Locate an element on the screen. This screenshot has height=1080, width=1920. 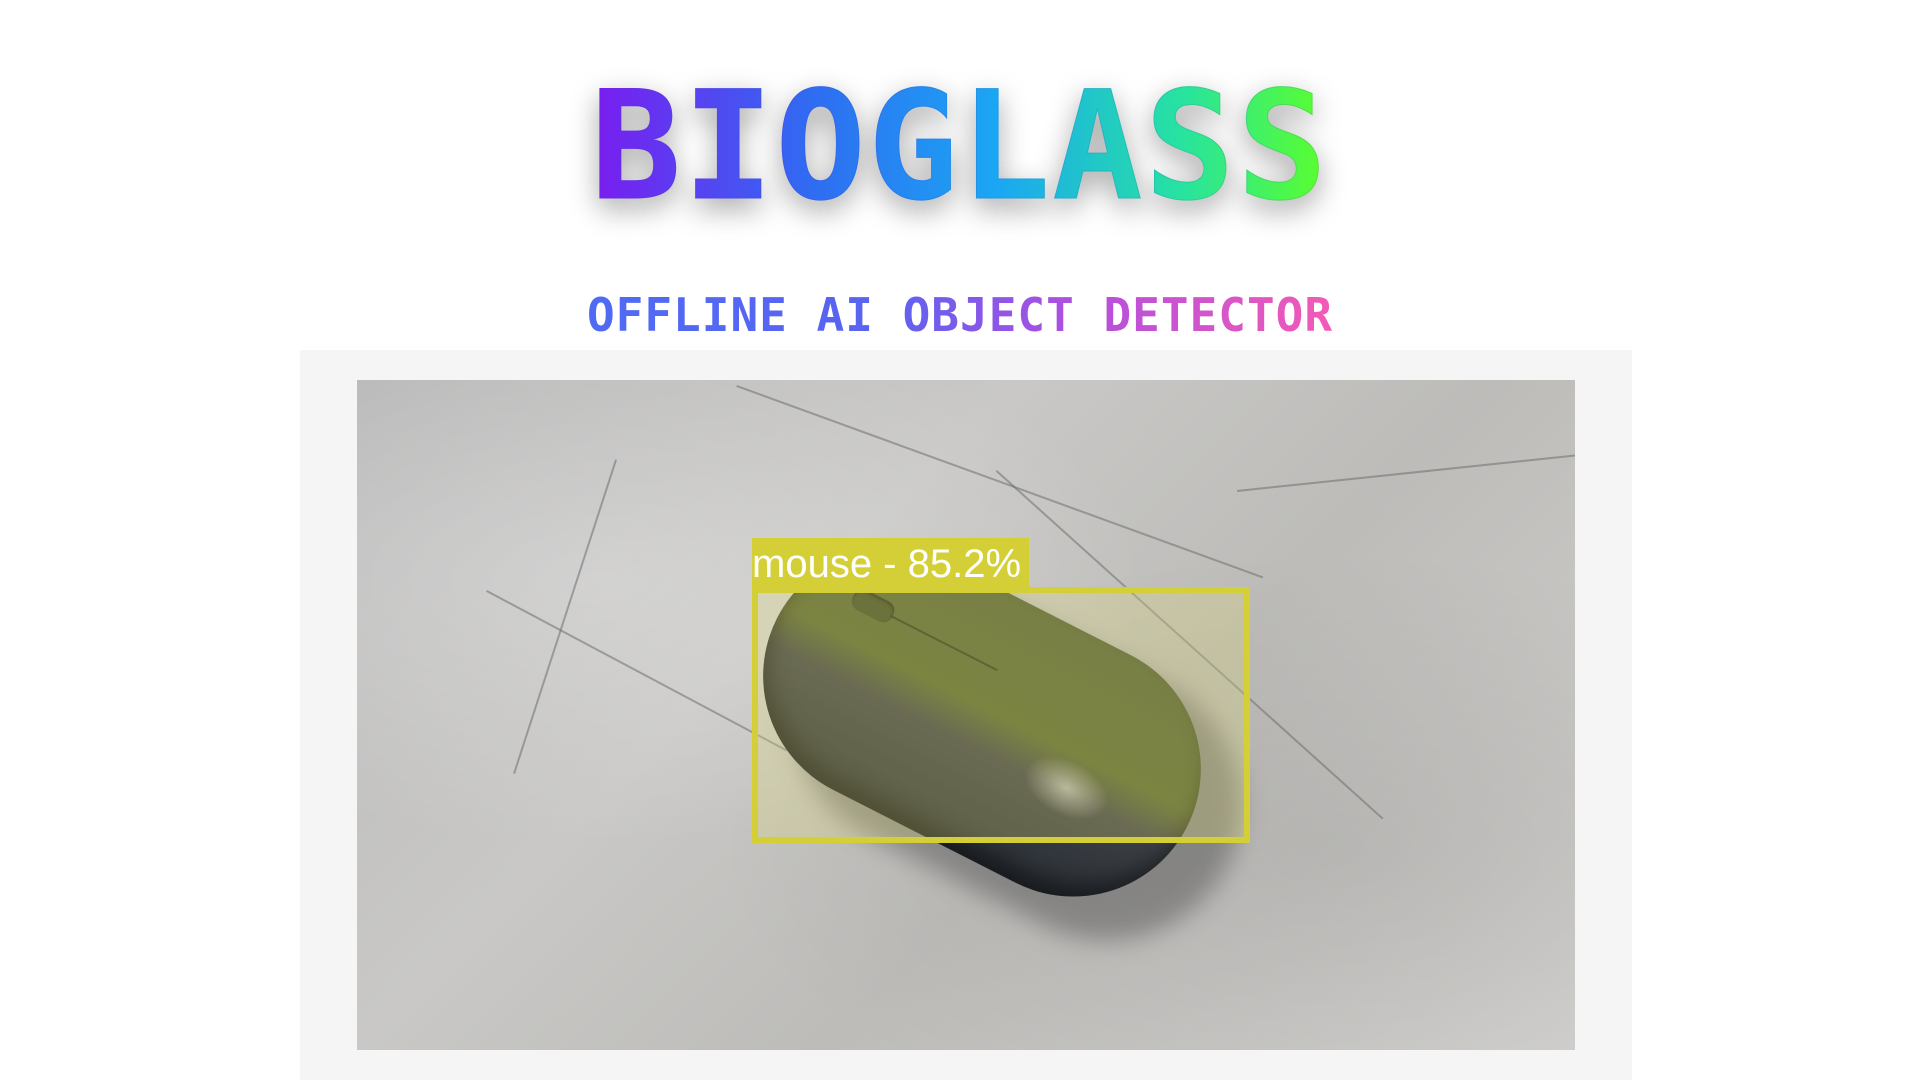
app-subtitle-text: OFFLINE AI OBJECT DETECTOR is located at coordinates (960, 315).